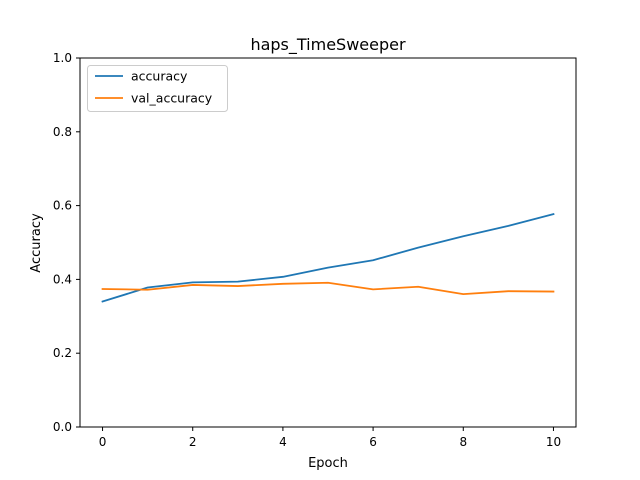 This screenshot has height=480, width=640. Describe the element at coordinates (373, 442) in the screenshot. I see `x-tick-label: 6` at that location.